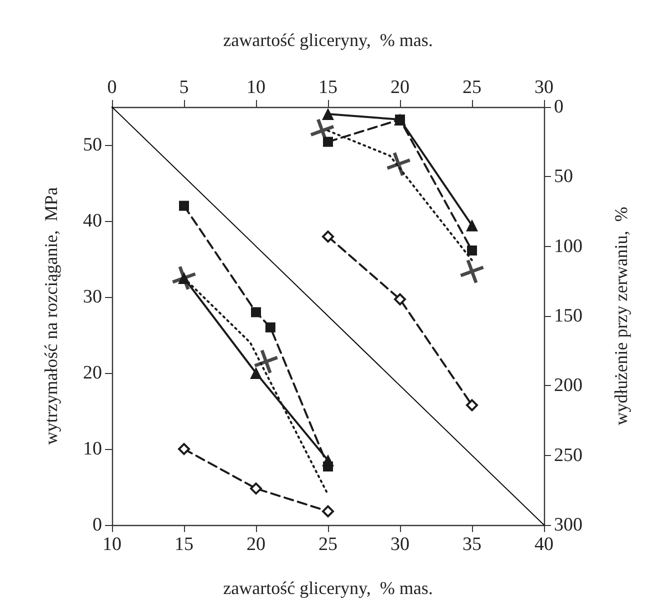 This screenshot has height=610, width=645. Describe the element at coordinates (256, 87) in the screenshot. I see `x2-tick-label: 10` at that location.